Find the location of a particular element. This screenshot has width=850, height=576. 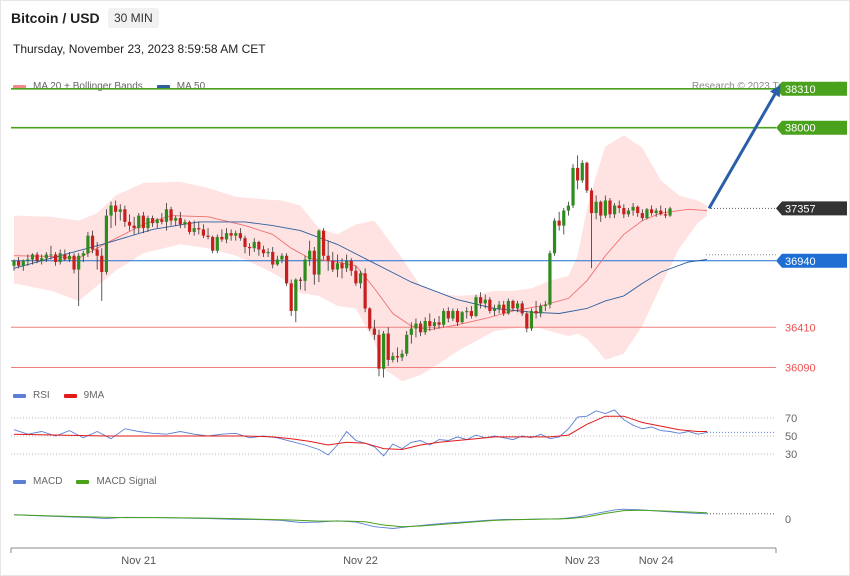

timeframe-badge: 30 MIN is located at coordinates (133, 18).